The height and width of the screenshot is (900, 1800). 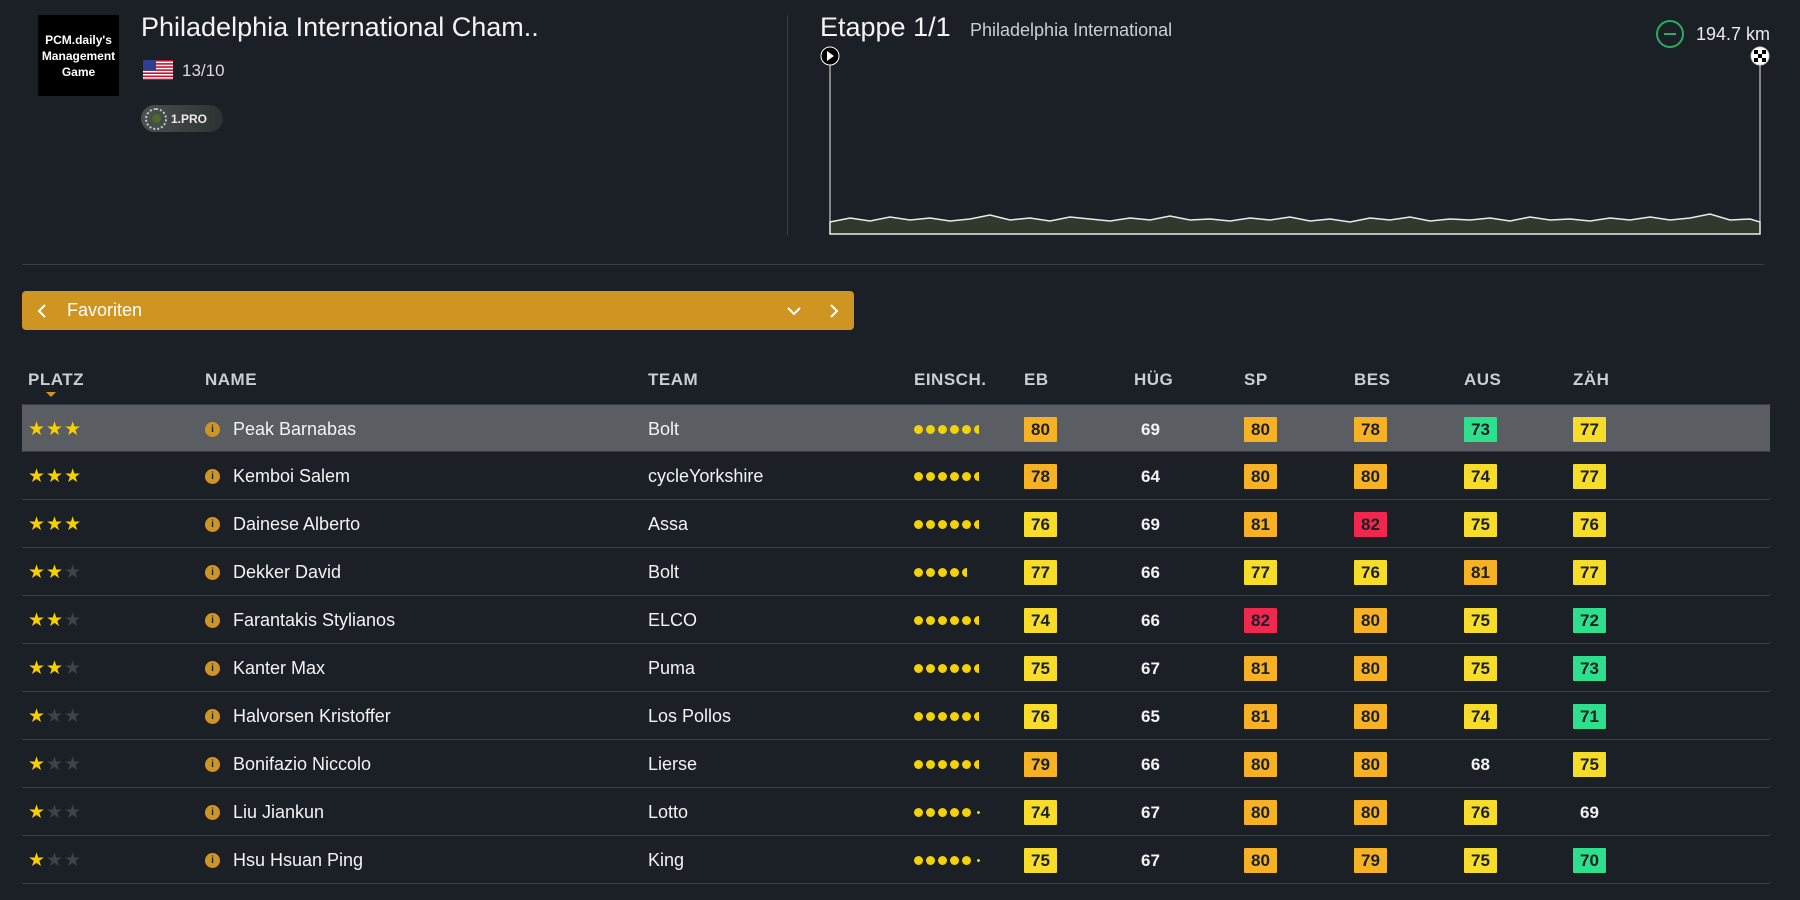 What do you see at coordinates (292, 475) in the screenshot?
I see `rider-name: Kemboi Salem` at bounding box center [292, 475].